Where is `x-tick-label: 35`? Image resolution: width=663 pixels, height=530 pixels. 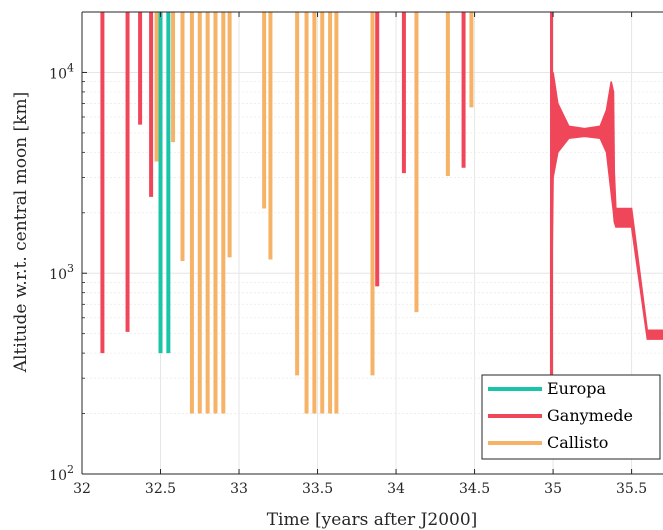
x-tick-label: 35 is located at coordinates (553, 489).